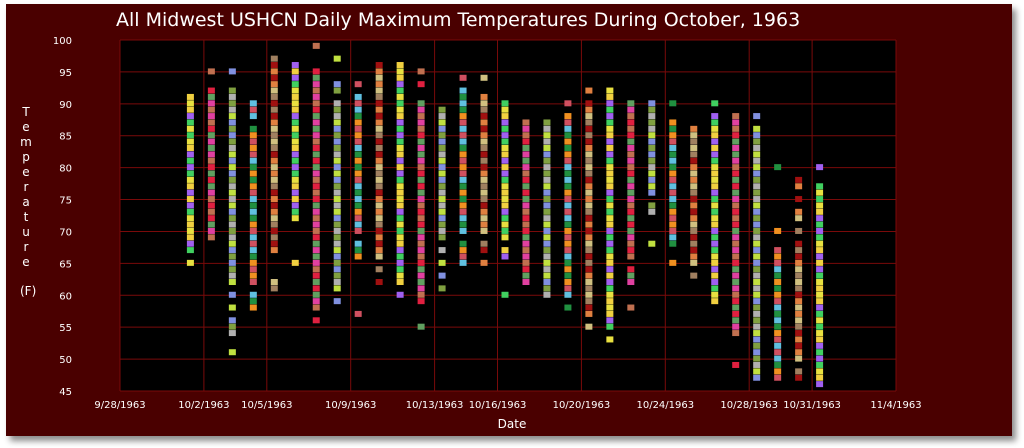 This screenshot has height=448, width=1024. What do you see at coordinates (65, 296) in the screenshot?
I see `y-tick-label: 60` at bounding box center [65, 296].